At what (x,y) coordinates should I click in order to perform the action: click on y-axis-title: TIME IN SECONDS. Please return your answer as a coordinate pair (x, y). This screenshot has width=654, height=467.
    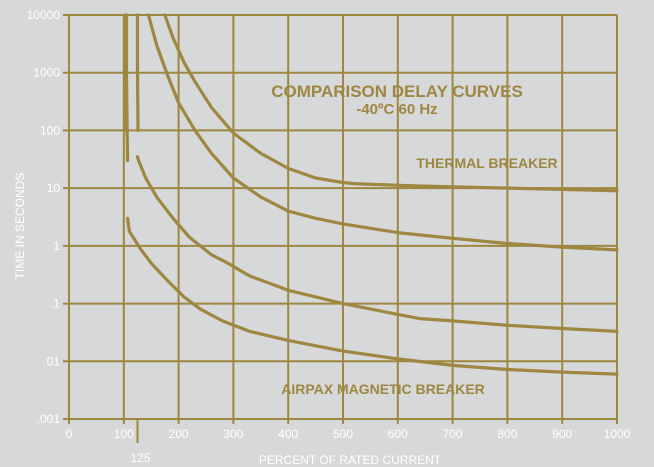
    Looking at the image, I should click on (20, 226).